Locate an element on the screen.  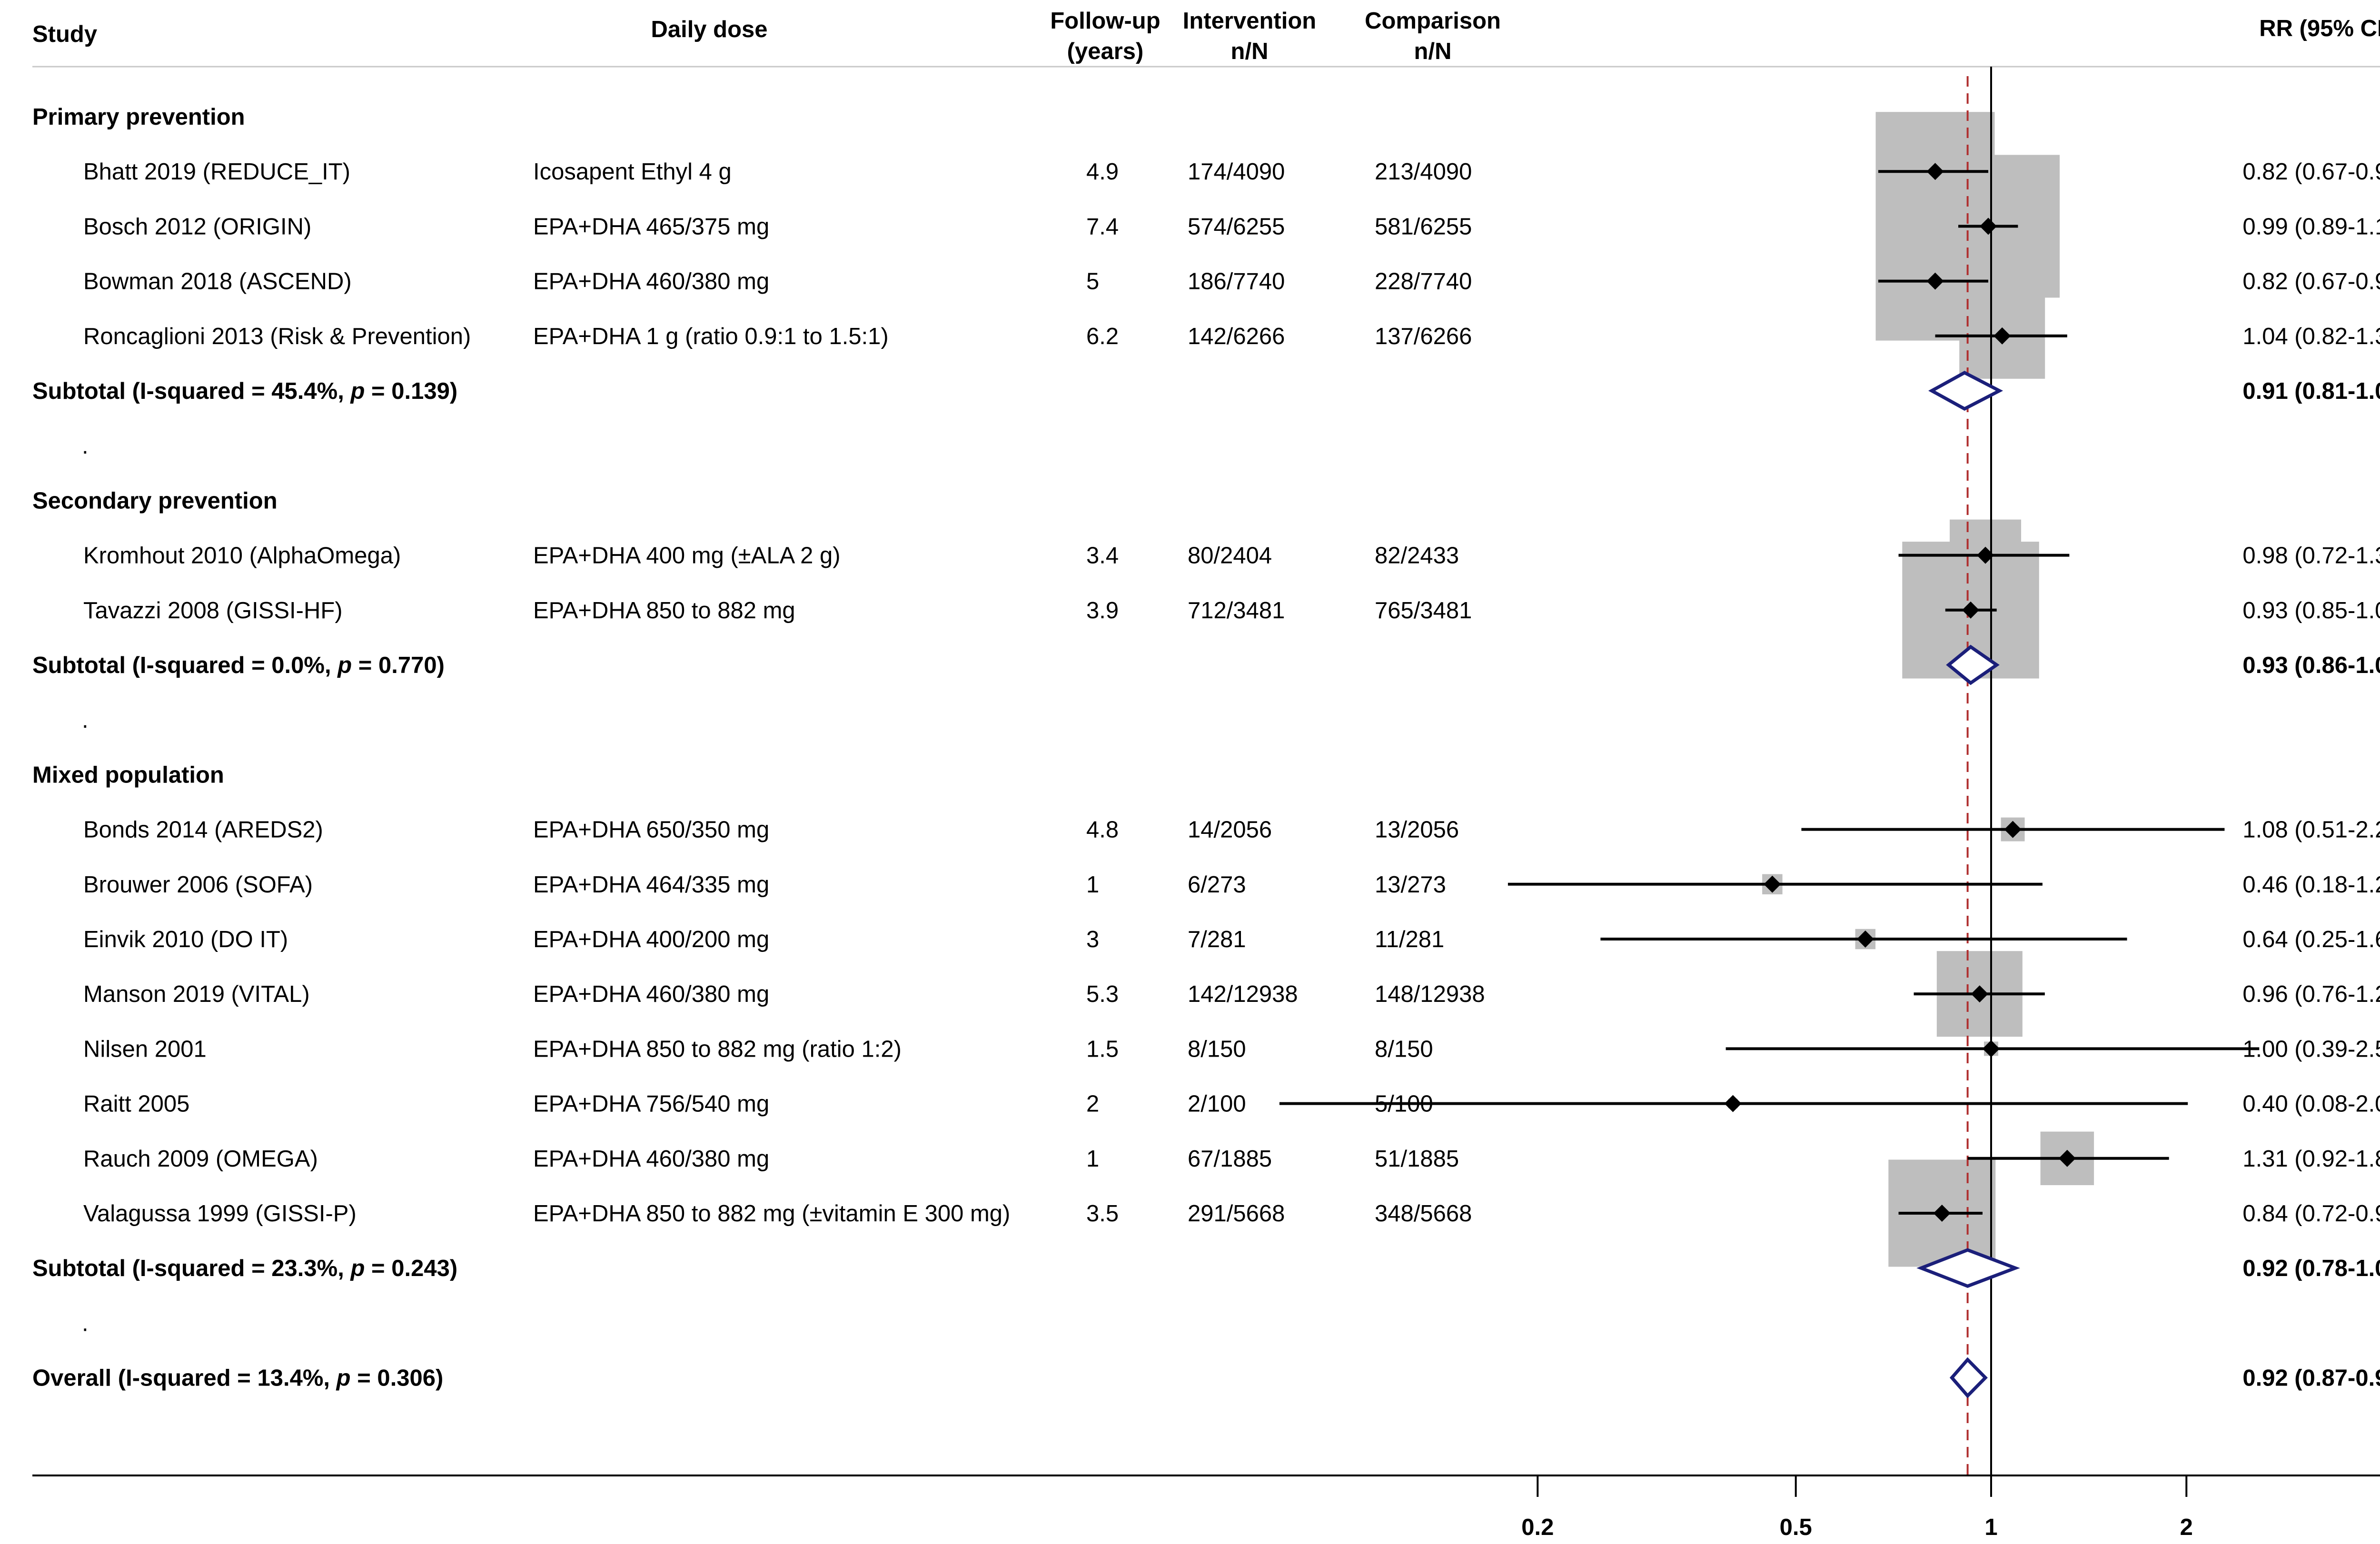
x-tick-label: 1 is located at coordinates (1990, 1527).